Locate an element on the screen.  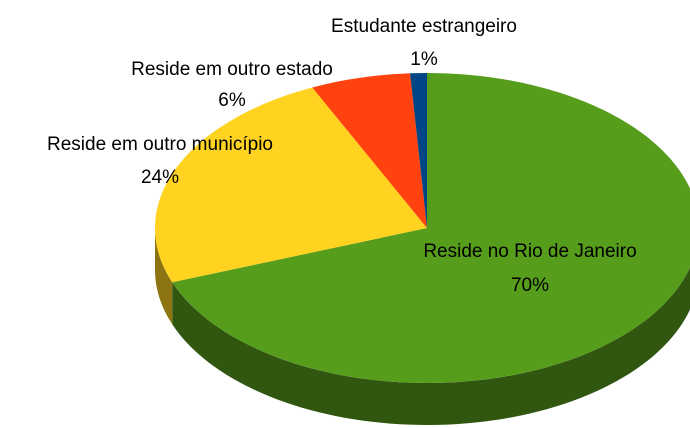
value-label: 1% is located at coordinates (424, 59).